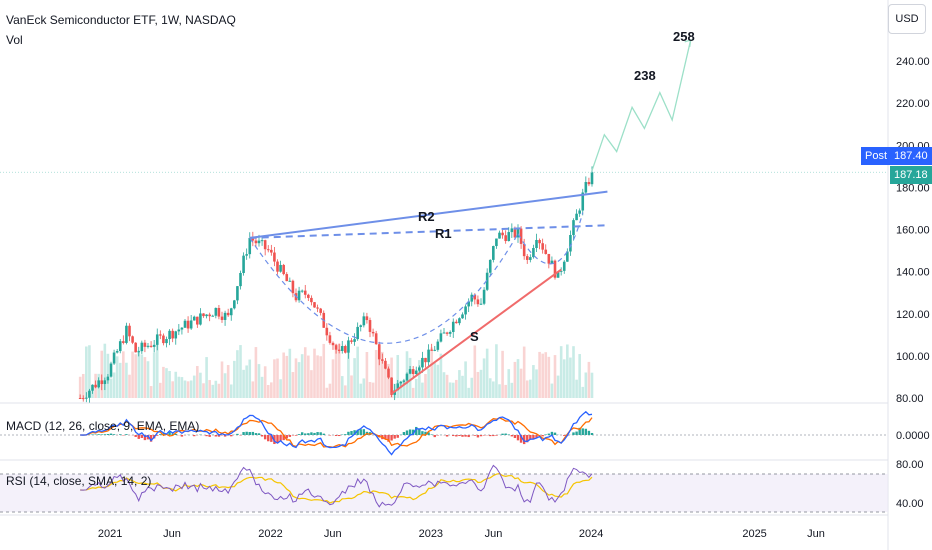 This screenshot has height=550, width=932. I want to click on y-tick-label: 180.00, so click(913, 188).